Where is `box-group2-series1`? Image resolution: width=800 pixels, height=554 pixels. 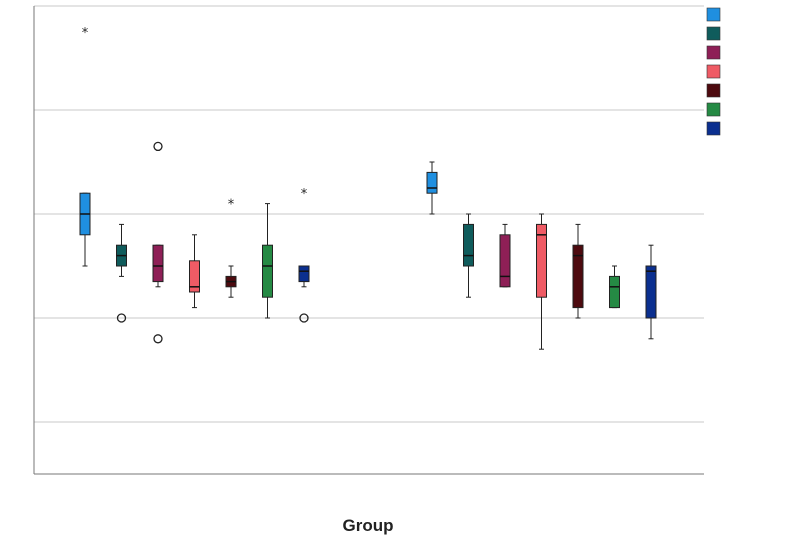 box-group2-series1 is located at coordinates (432, 188).